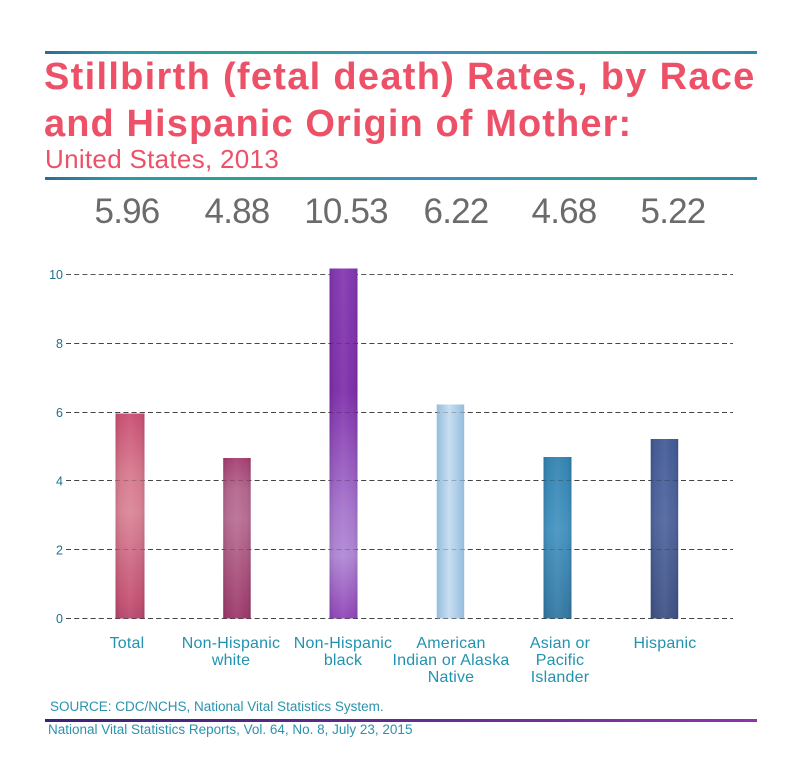 The image size is (800, 778). I want to click on svg-text: 6, so click(59, 413).